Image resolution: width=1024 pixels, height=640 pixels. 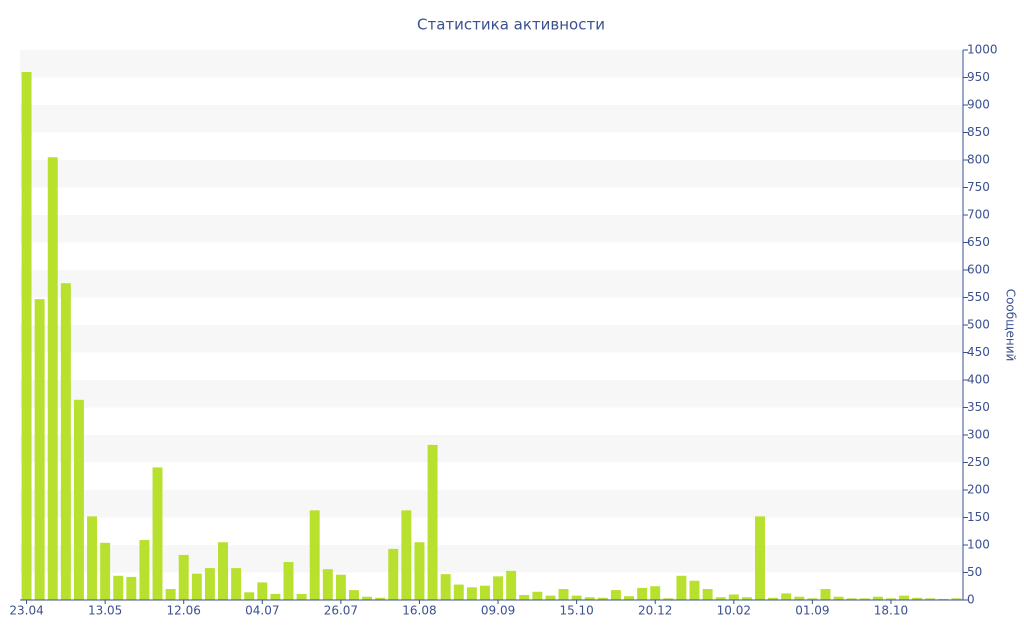 What do you see at coordinates (184, 611) in the screenshot?
I see `x-tick-label: 12.06` at bounding box center [184, 611].